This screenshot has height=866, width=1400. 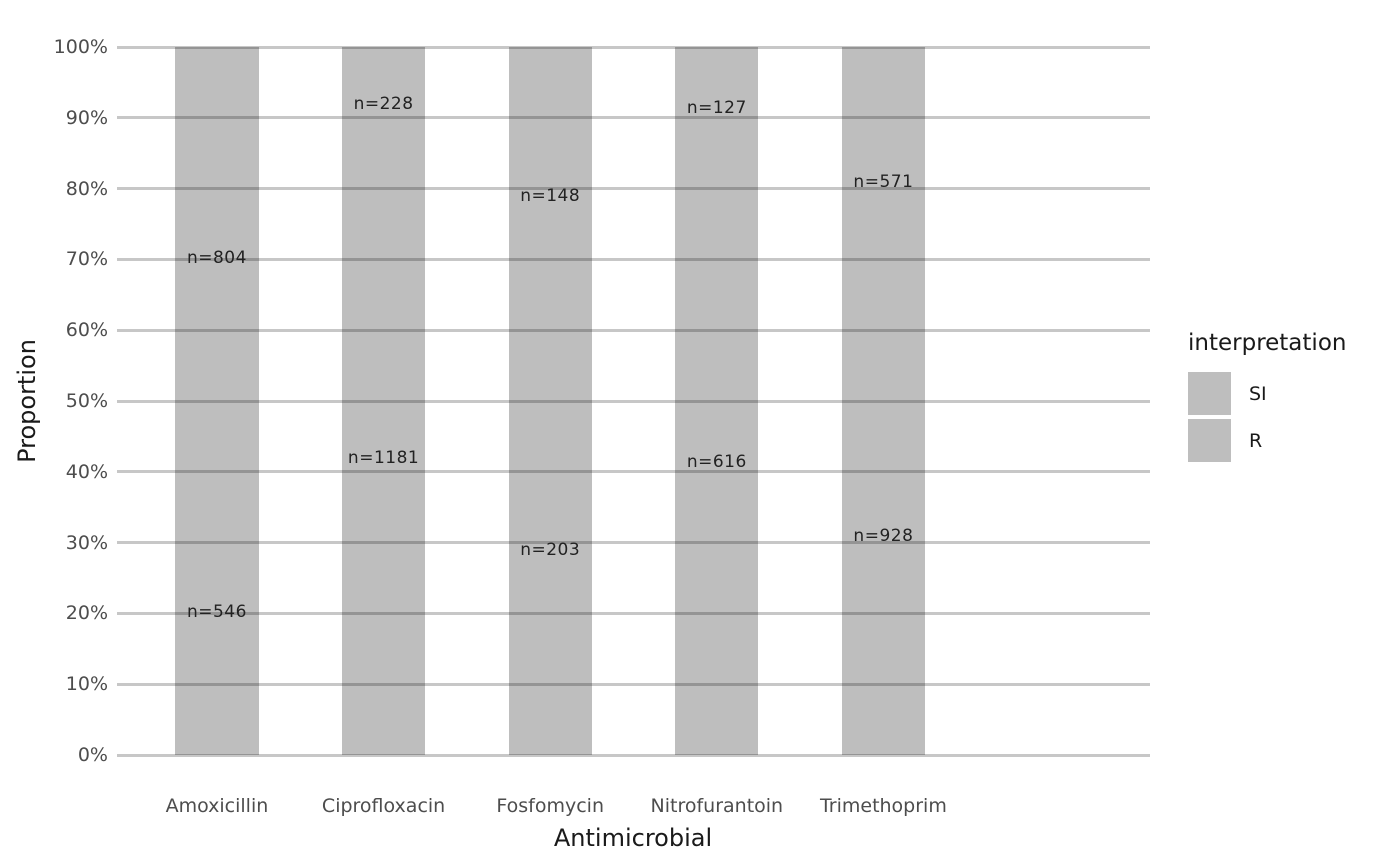 What do you see at coordinates (86, 330) in the screenshot?
I see `y-tick-label-60%: 60%` at bounding box center [86, 330].